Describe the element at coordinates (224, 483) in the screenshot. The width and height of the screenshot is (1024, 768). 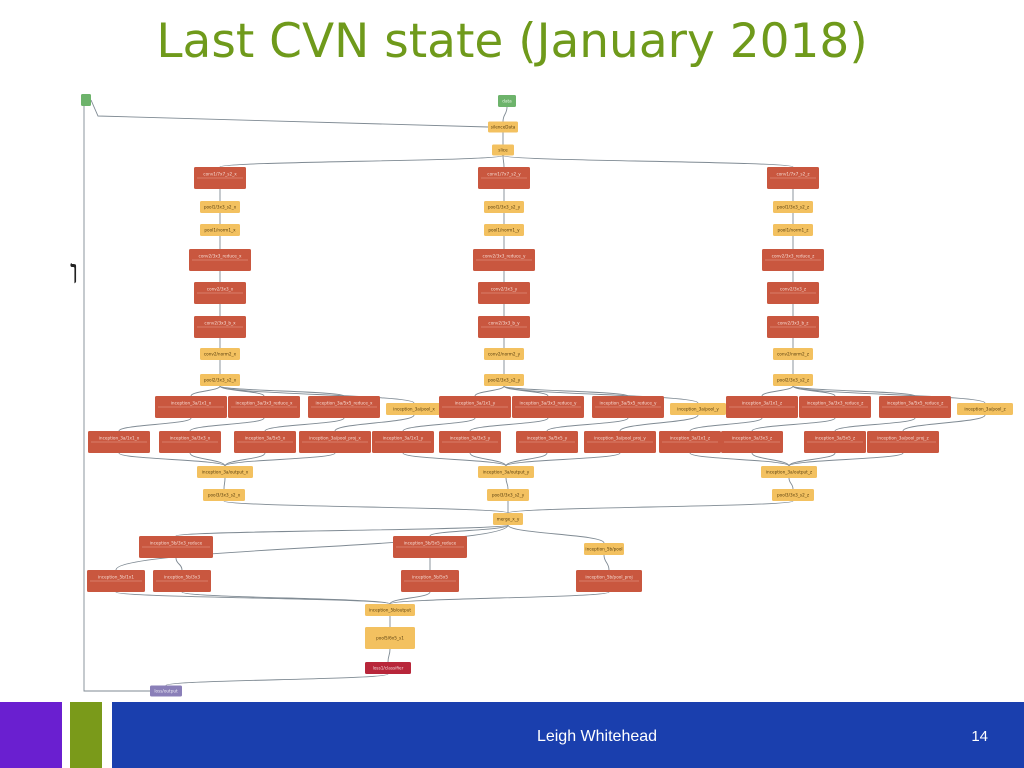
I see `edge-catx-pool3x` at that location.